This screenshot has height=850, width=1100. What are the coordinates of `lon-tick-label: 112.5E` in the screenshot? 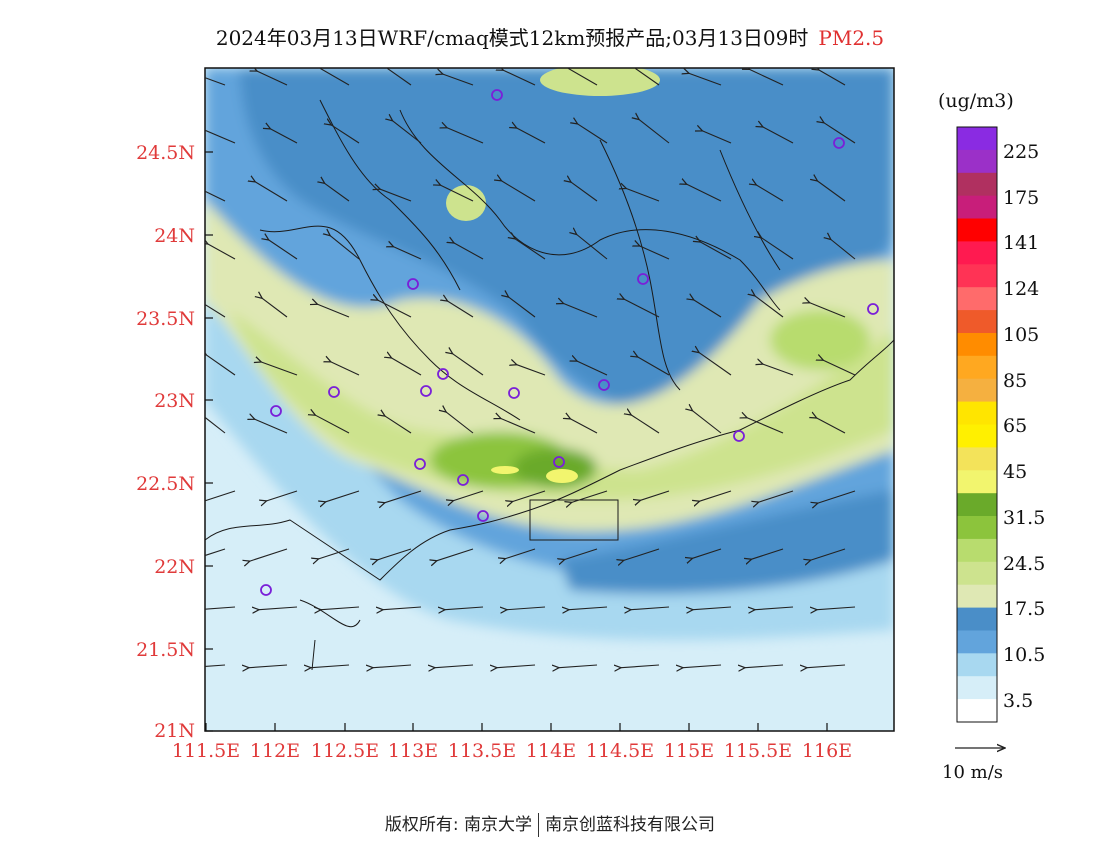 It's located at (345, 751).